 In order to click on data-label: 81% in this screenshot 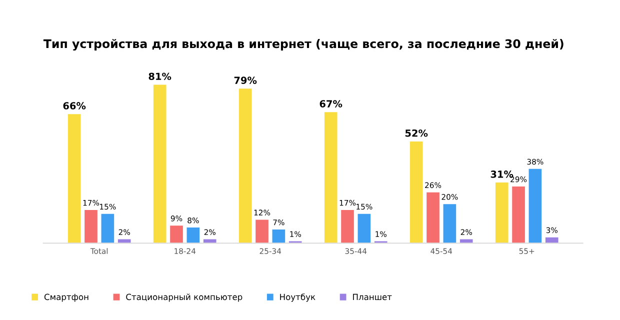, I will do `click(160, 76)`.